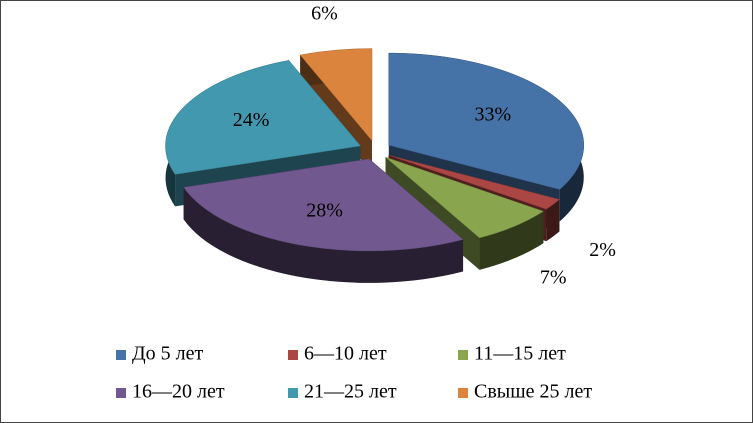  Describe the element at coordinates (324, 14) in the screenshot. I see `data-label: 6%` at that location.